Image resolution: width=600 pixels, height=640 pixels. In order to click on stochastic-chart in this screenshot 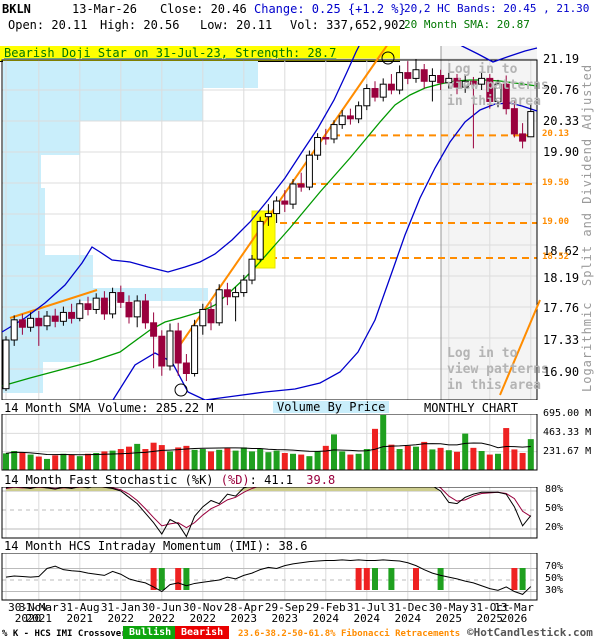, I will do `click(272, 513)`.